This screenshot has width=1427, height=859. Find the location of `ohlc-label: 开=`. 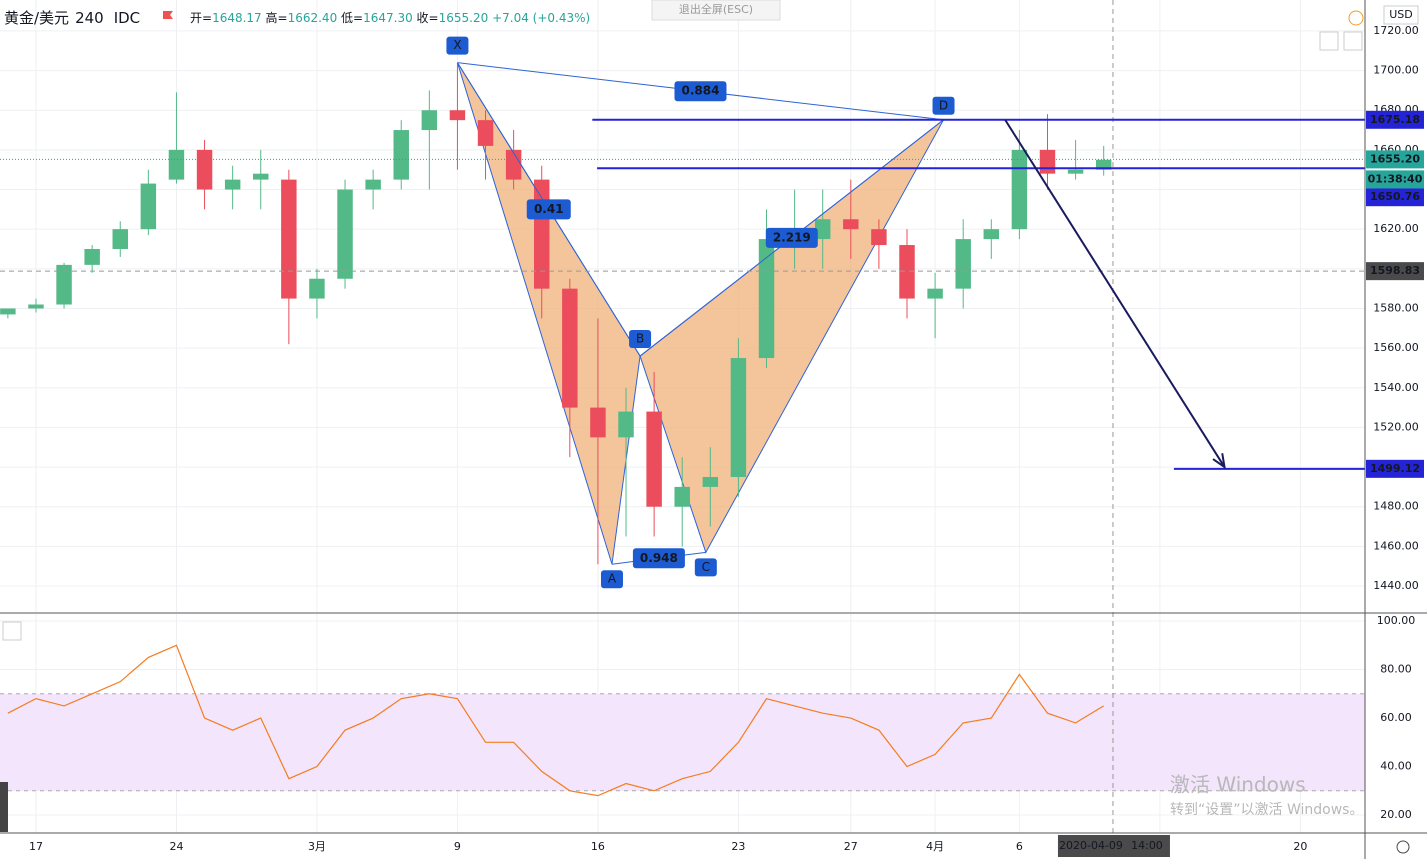

ohlc-label: 开= is located at coordinates (201, 18).